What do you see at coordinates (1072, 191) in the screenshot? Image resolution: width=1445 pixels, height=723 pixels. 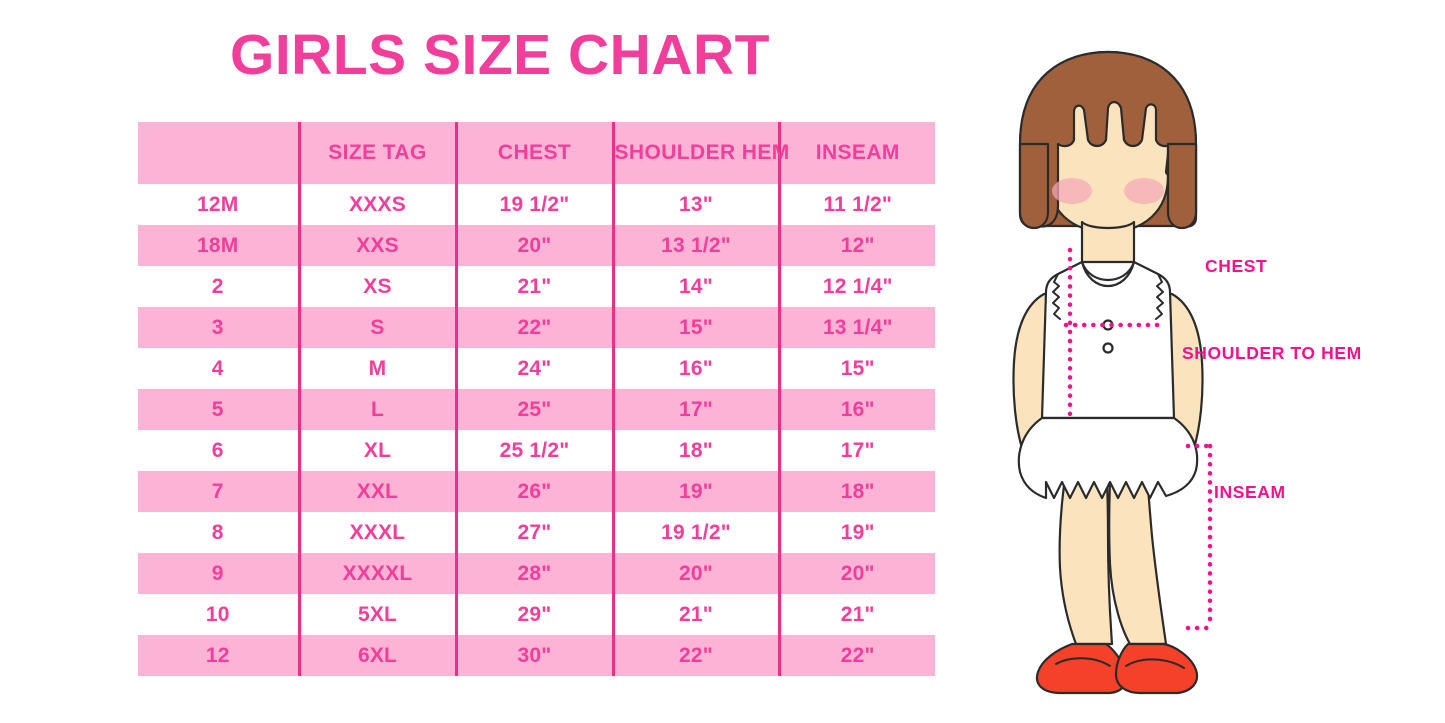 I see `blush-cheek-left` at bounding box center [1072, 191].